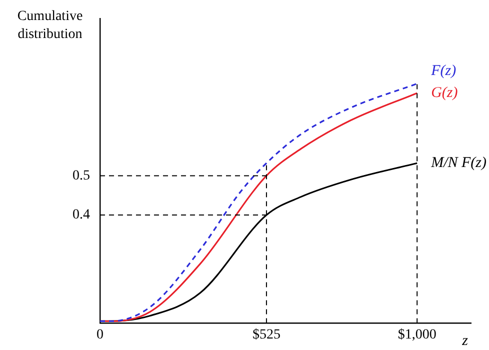 This screenshot has width=489, height=350. I want to click on x-tick-label: $525, so click(266, 334).